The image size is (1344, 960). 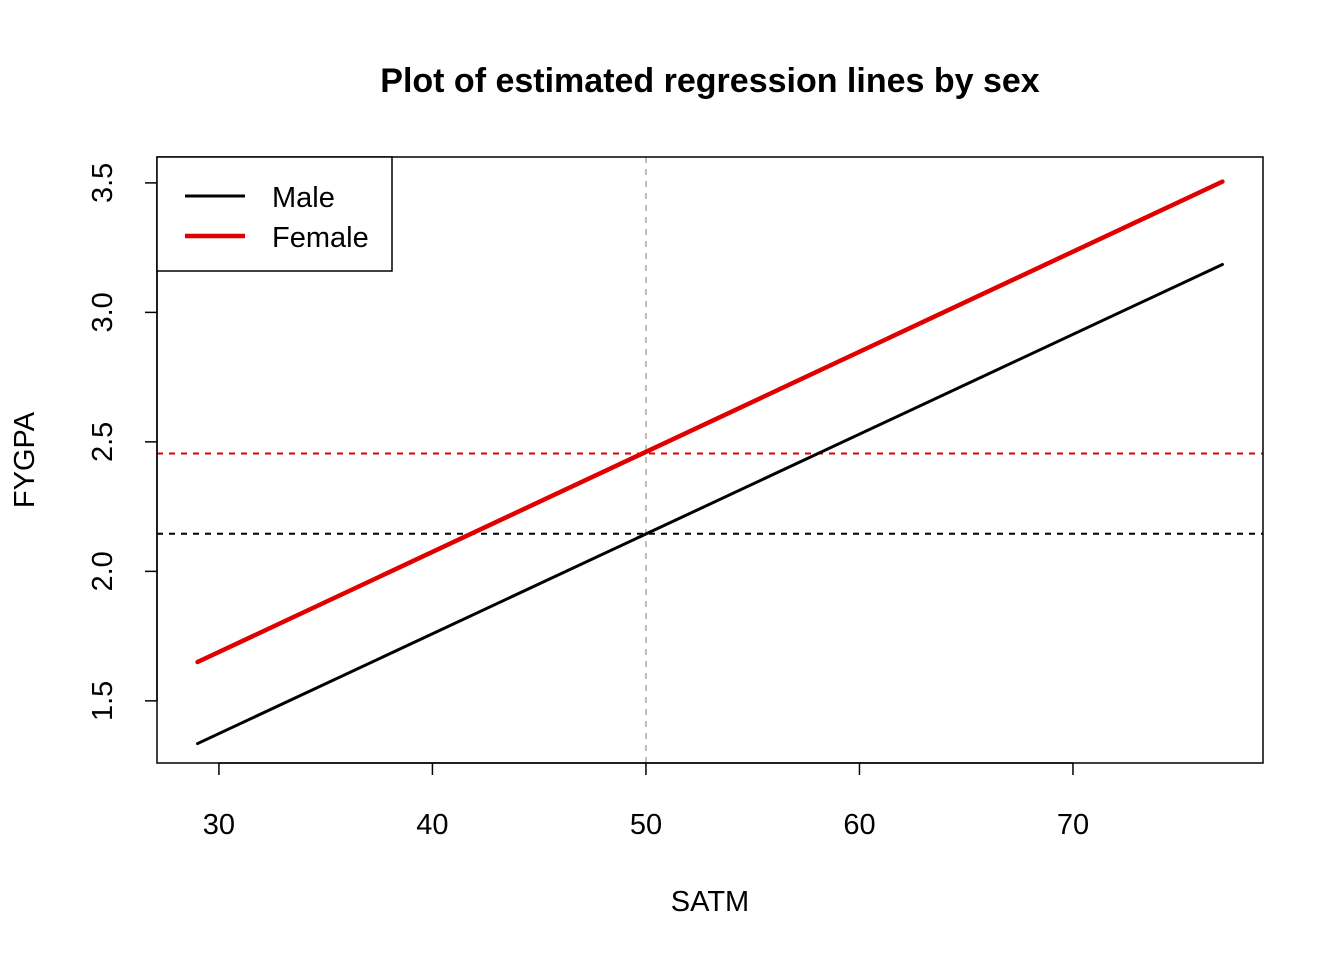 I want to click on legend-label-female: Female, so click(x=320, y=238).